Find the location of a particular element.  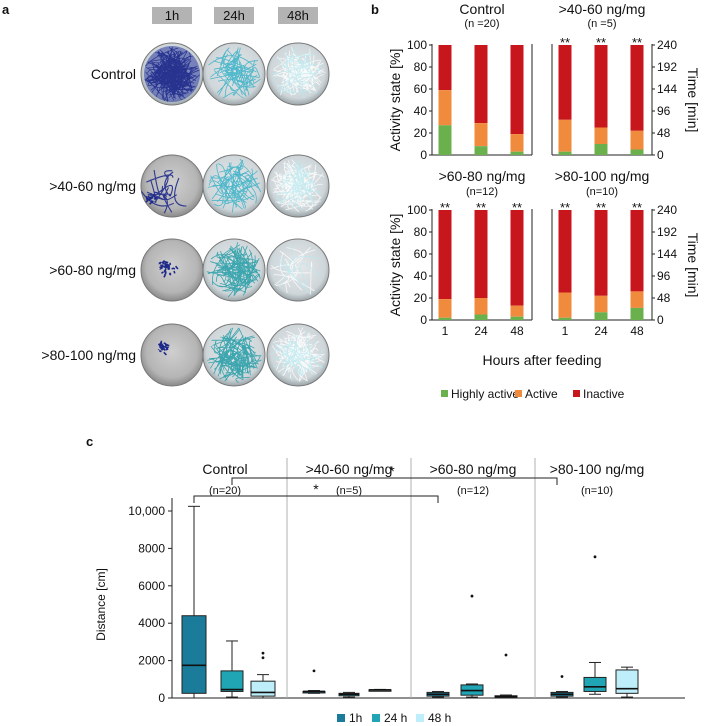

legend-label: Highly active is located at coordinates (485, 394).